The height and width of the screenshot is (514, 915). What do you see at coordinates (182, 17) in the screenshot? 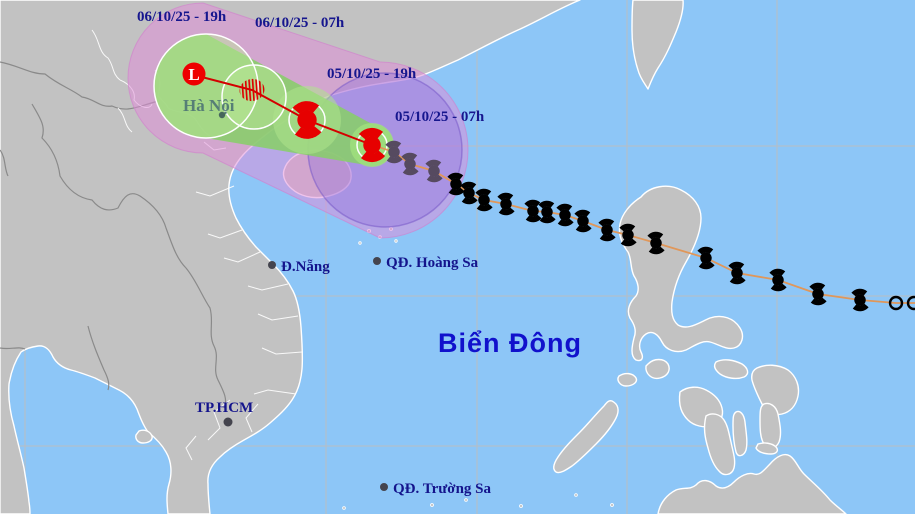
I see `forecast-time-label: 06/10/25 - 19h` at bounding box center [182, 17].